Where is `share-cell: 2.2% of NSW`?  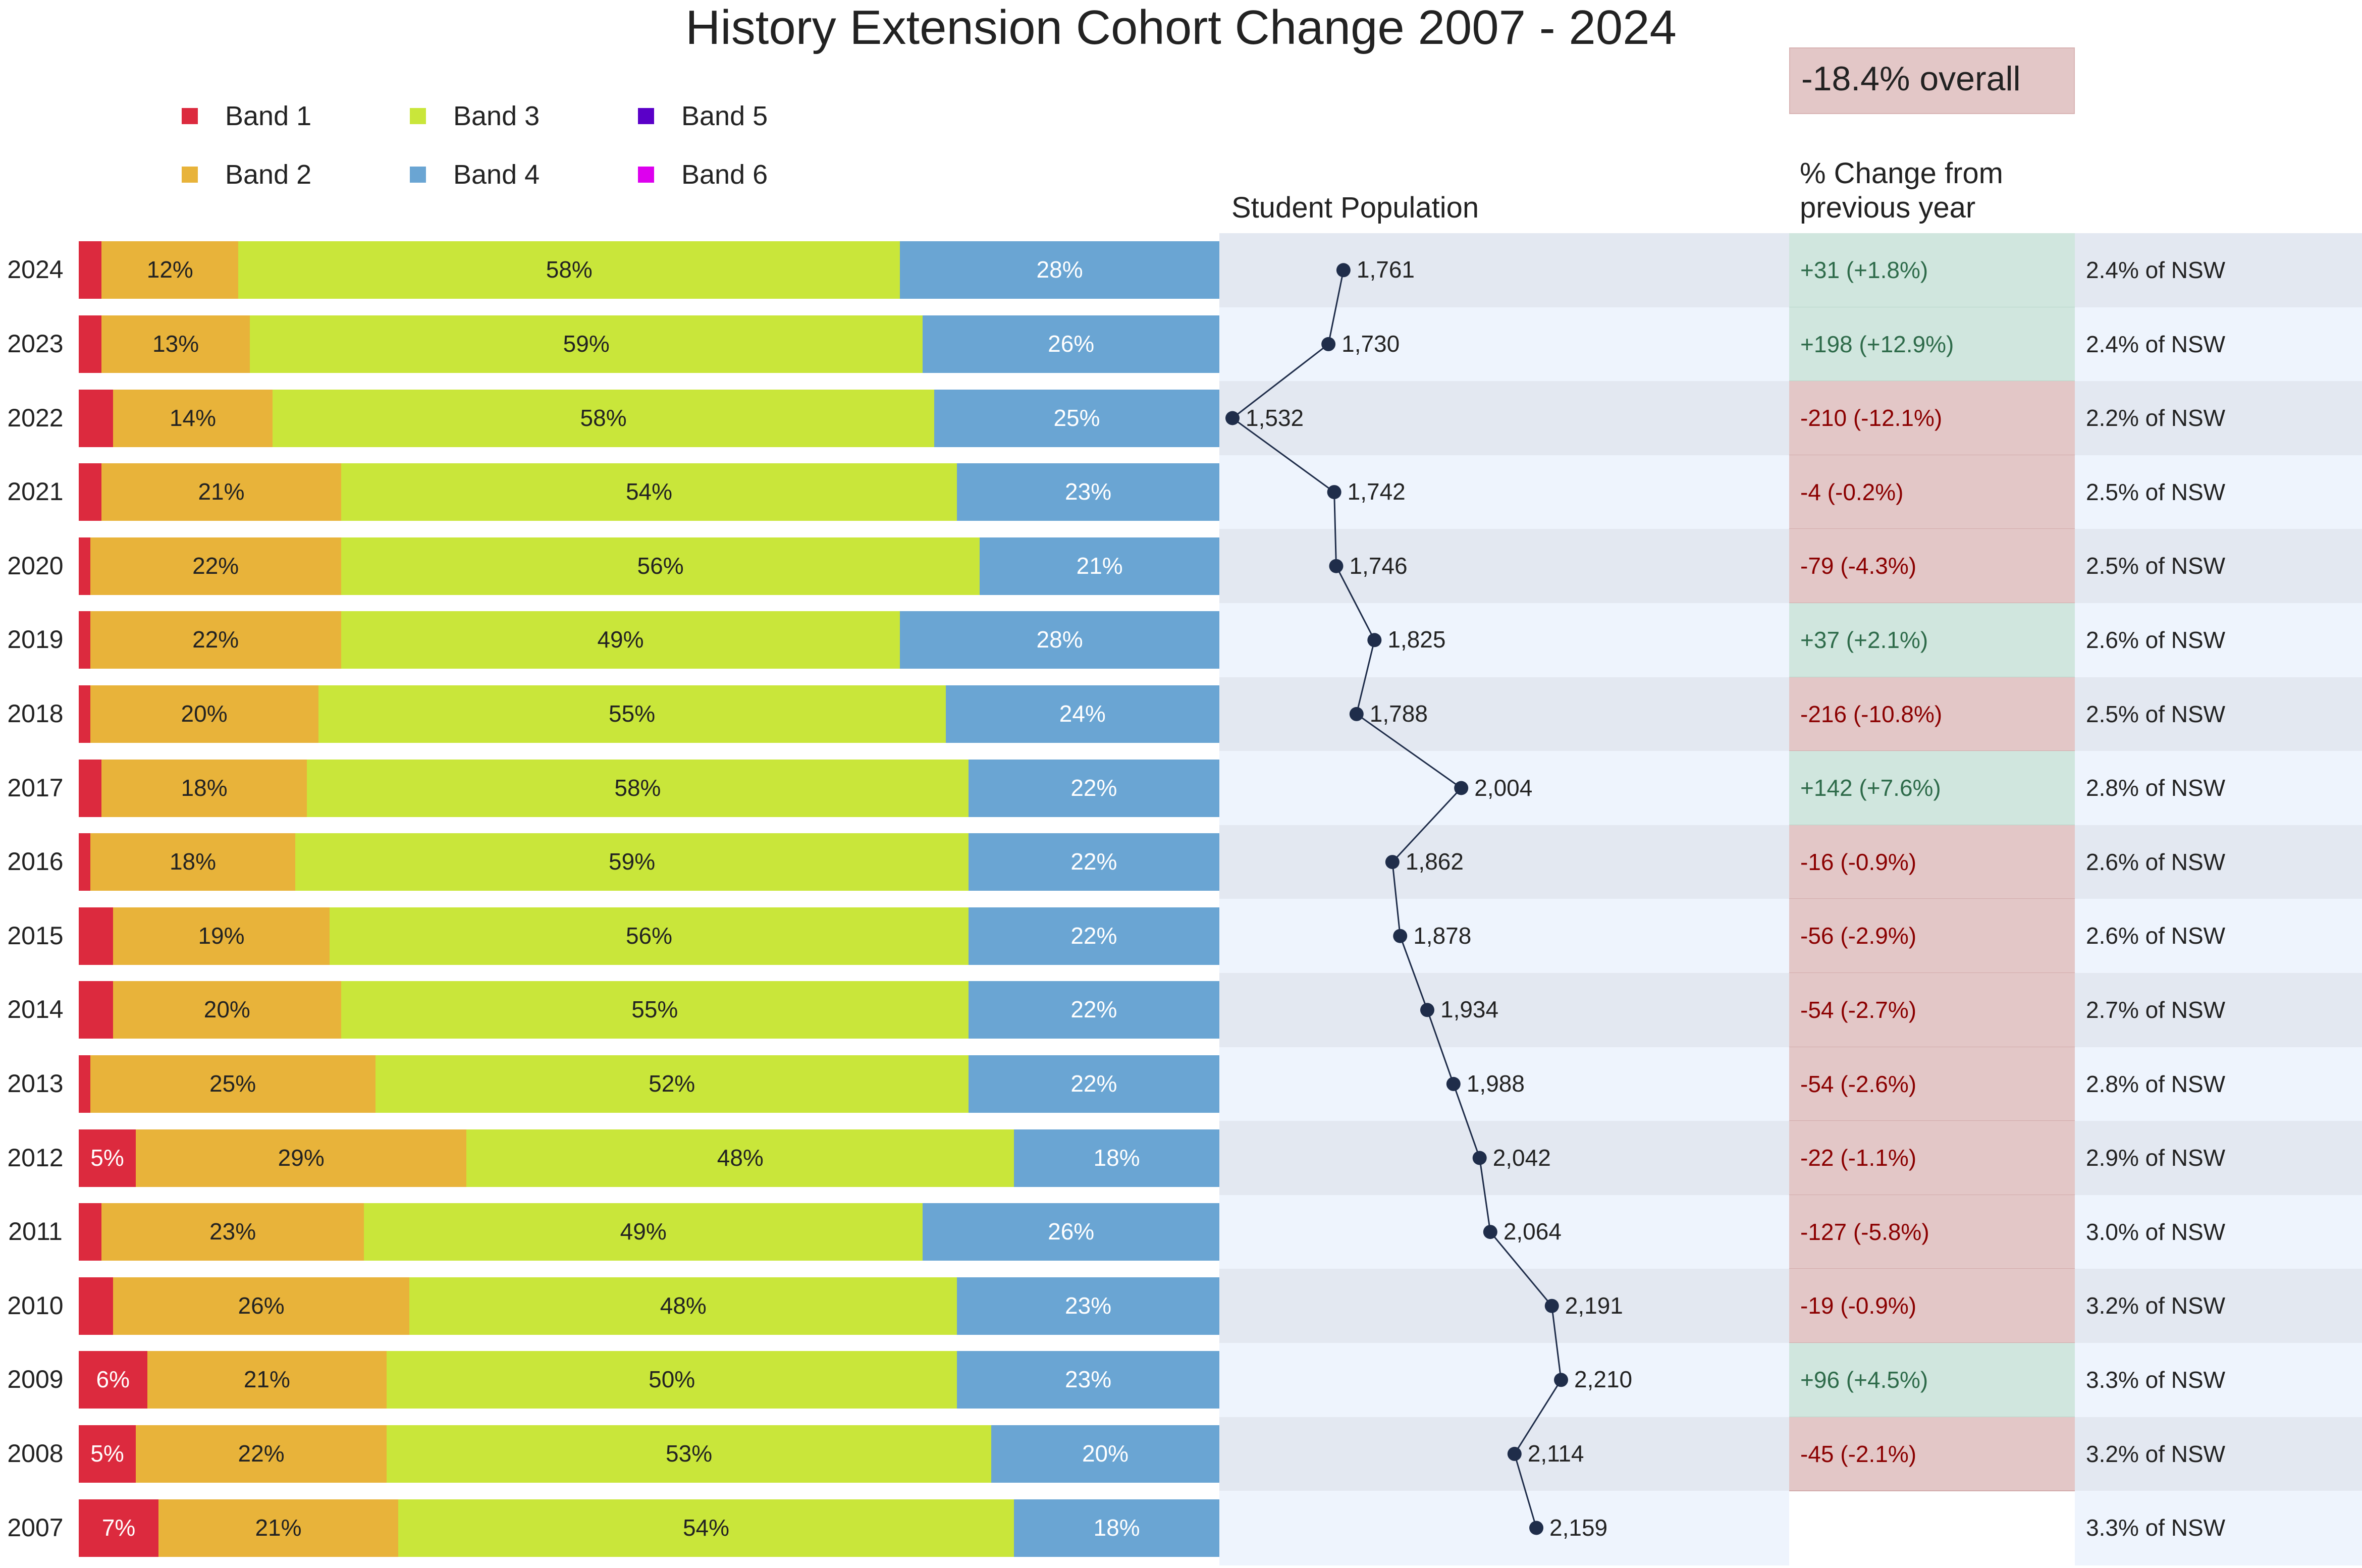
share-cell: 2.2% of NSW is located at coordinates (2218, 418).